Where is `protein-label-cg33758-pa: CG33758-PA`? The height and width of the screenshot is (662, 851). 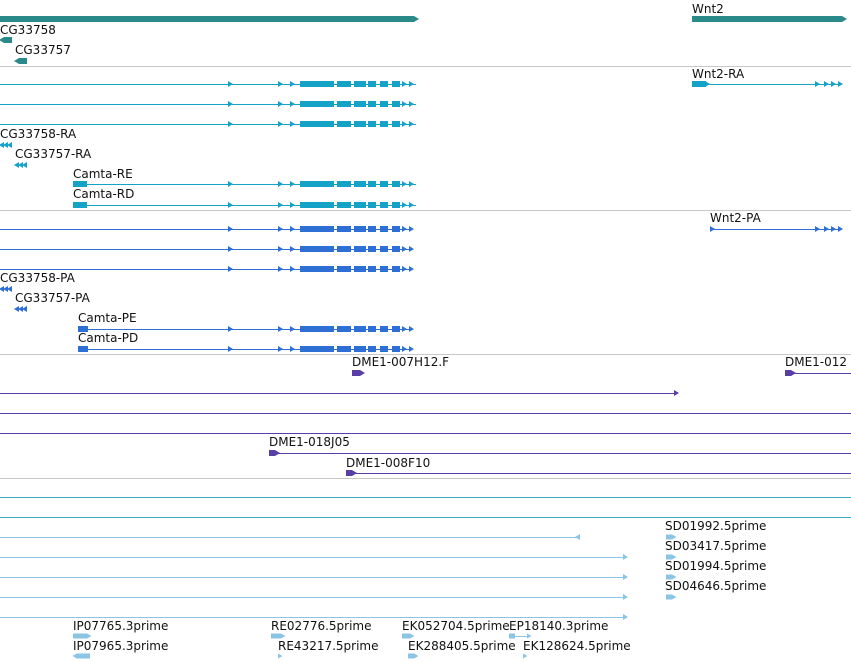
protein-label-cg33758-pa: CG33758-PA is located at coordinates (37, 278).